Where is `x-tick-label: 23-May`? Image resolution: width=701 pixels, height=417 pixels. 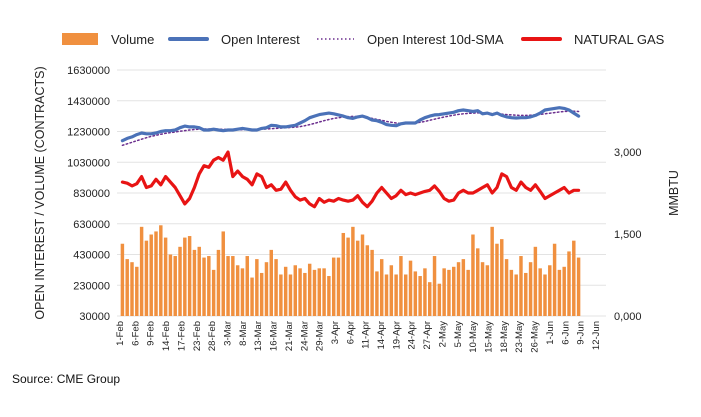
x-tick-label: 23-May is located at coordinates (519, 337).